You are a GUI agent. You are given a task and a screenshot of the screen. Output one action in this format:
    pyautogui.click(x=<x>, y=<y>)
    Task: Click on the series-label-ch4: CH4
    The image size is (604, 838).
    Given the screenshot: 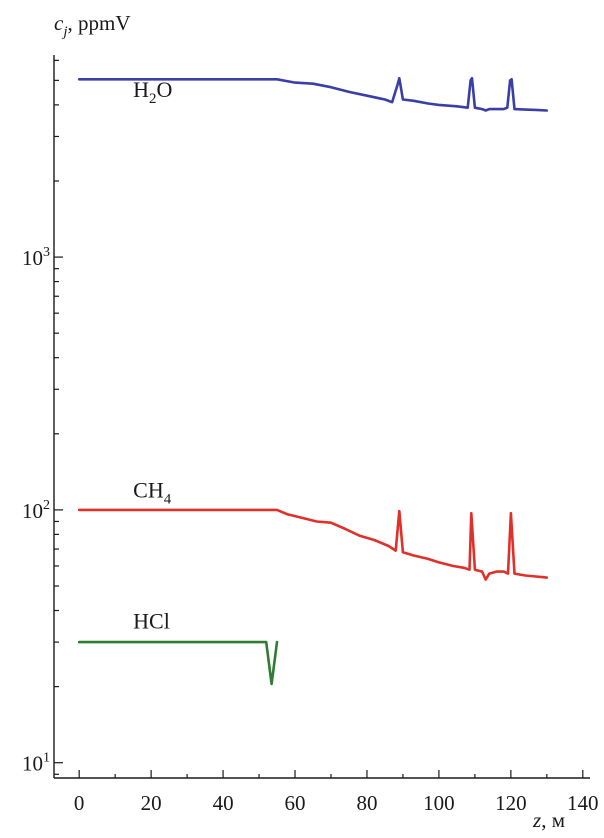 What is the action you would take?
    pyautogui.click(x=152, y=492)
    